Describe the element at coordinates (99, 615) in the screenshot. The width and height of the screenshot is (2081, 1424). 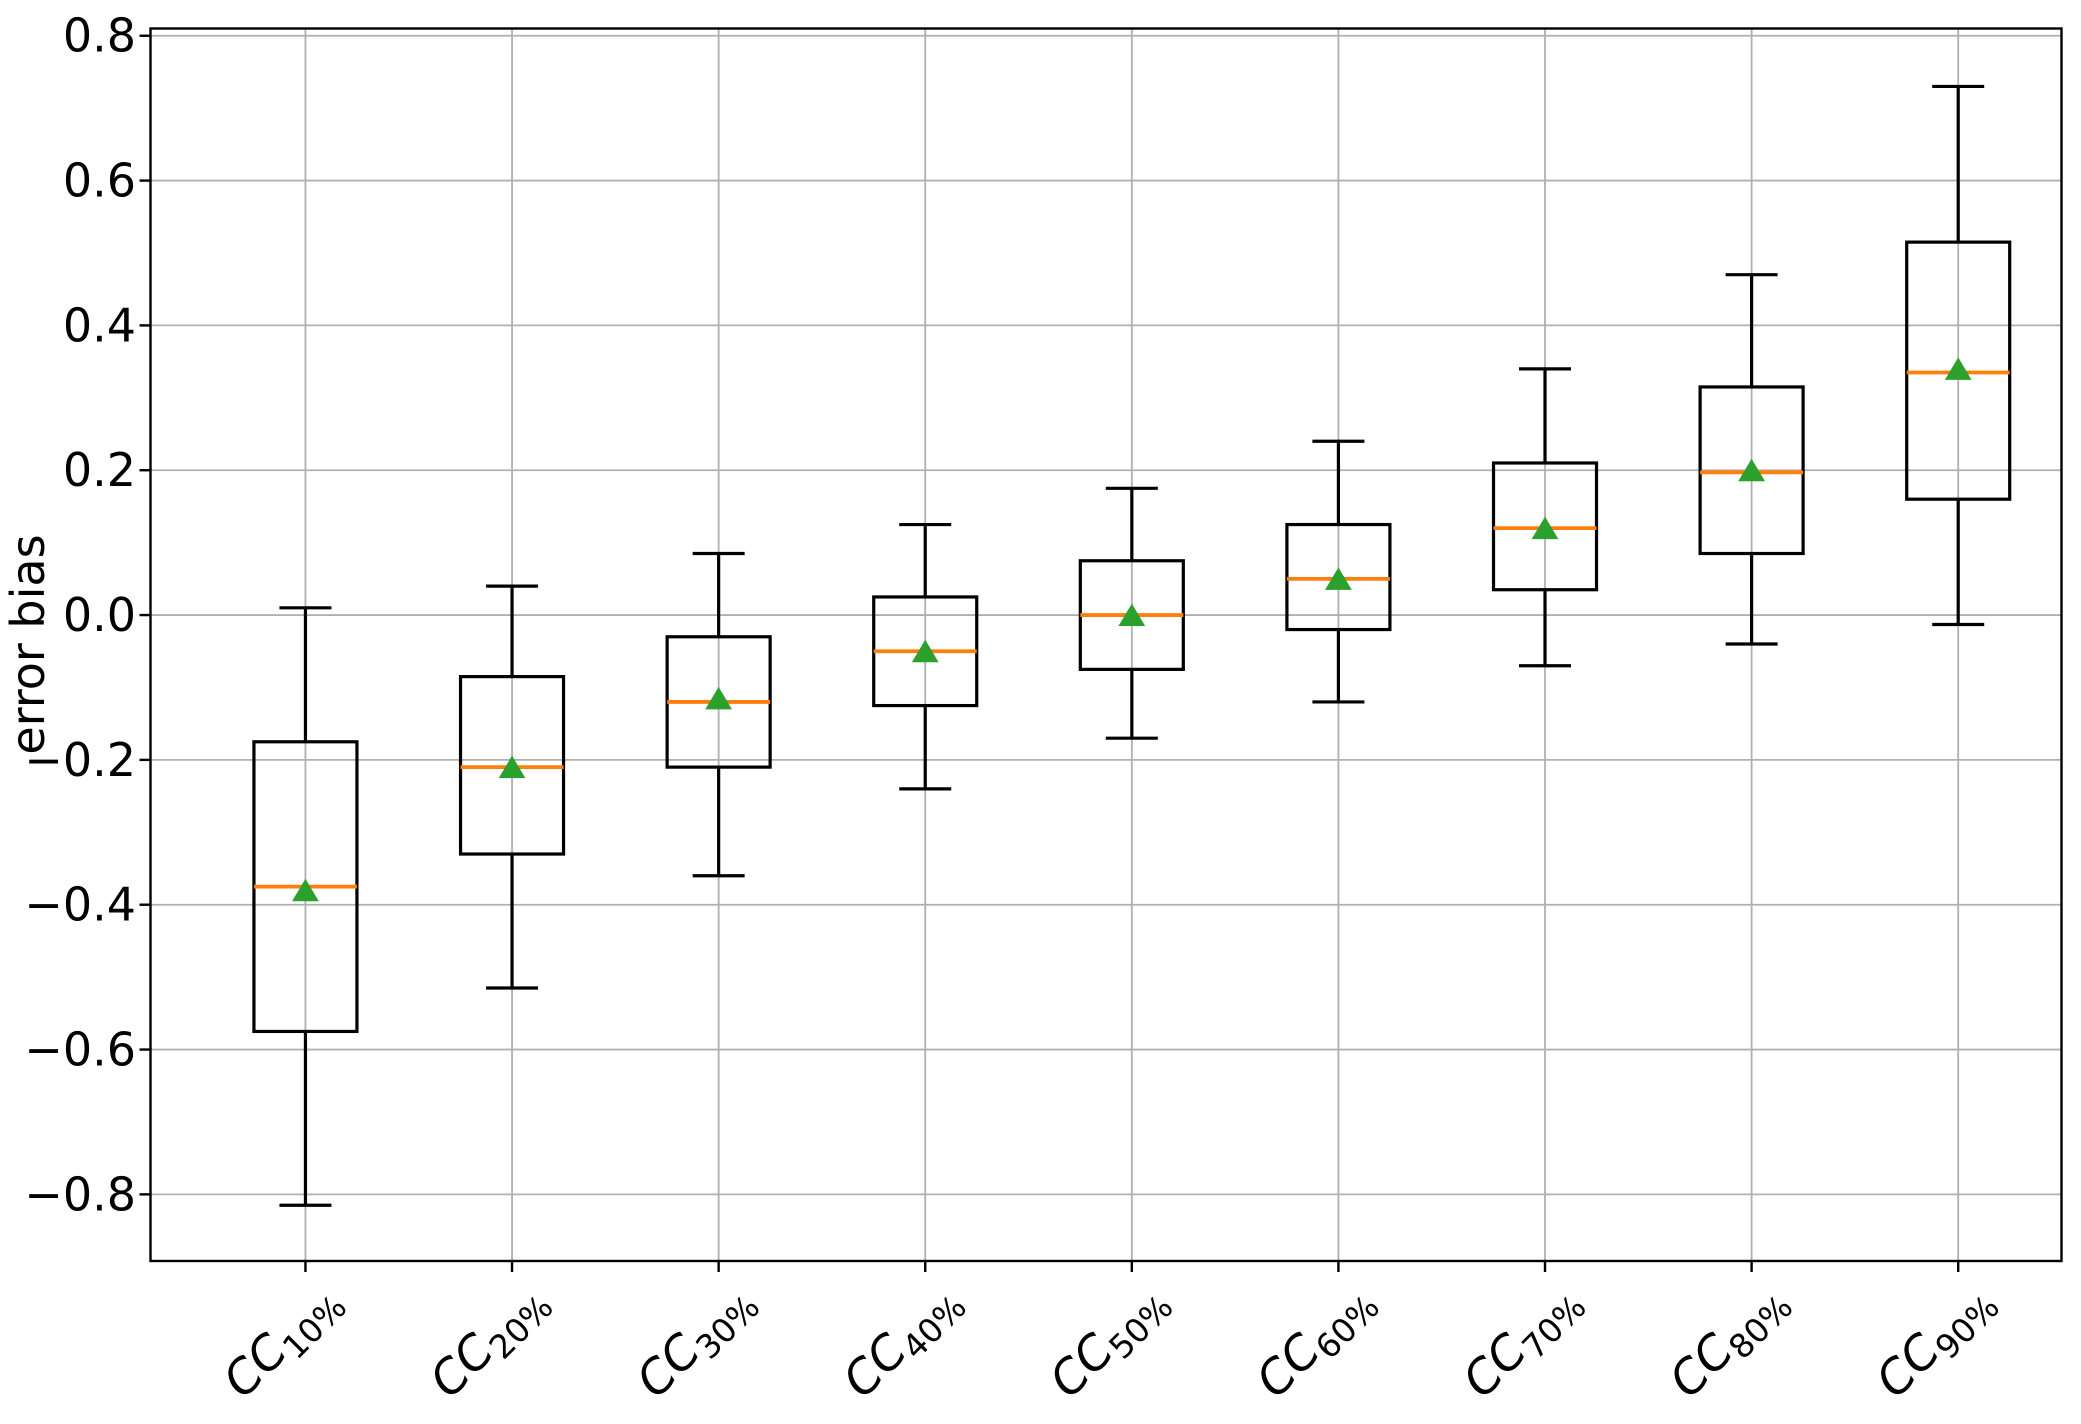
I see `y-tick-label: 0.0` at that location.